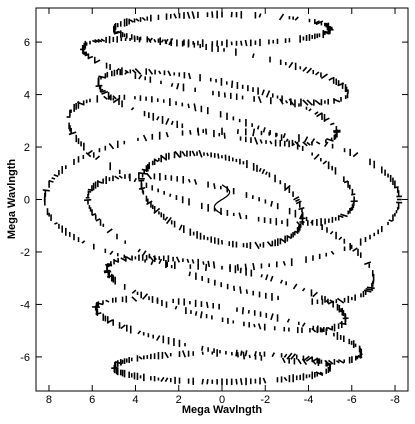 This screenshot has width=415, height=424. I want to click on y-tick-label: 6, so click(27, 43).